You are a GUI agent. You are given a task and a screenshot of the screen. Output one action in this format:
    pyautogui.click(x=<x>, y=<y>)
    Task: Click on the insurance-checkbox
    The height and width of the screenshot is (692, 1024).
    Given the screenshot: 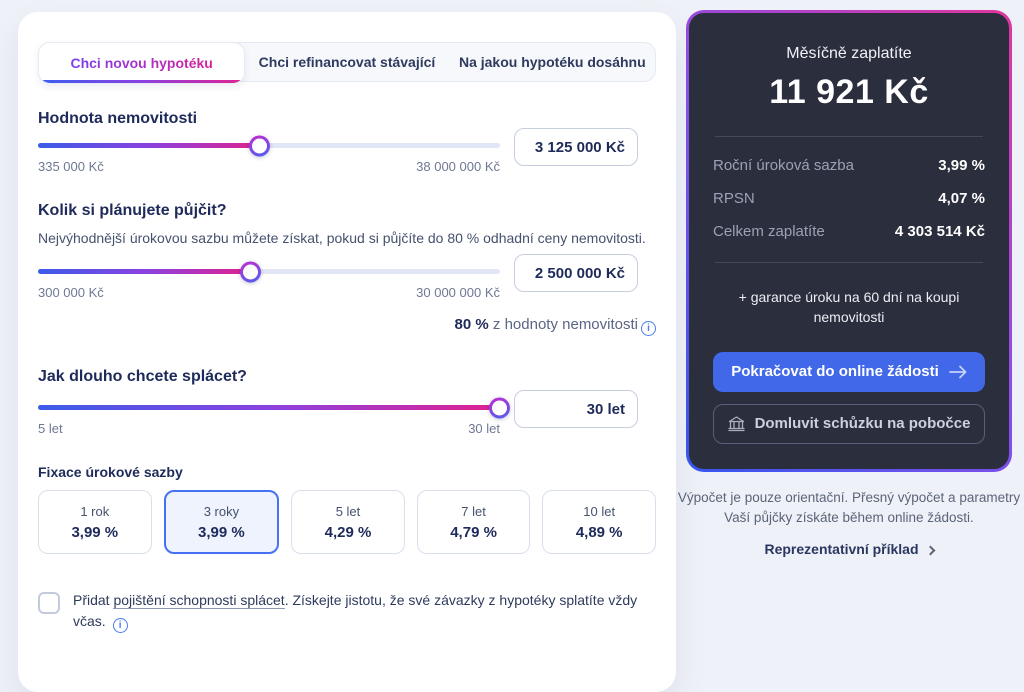 What is the action you would take?
    pyautogui.click(x=49, y=603)
    